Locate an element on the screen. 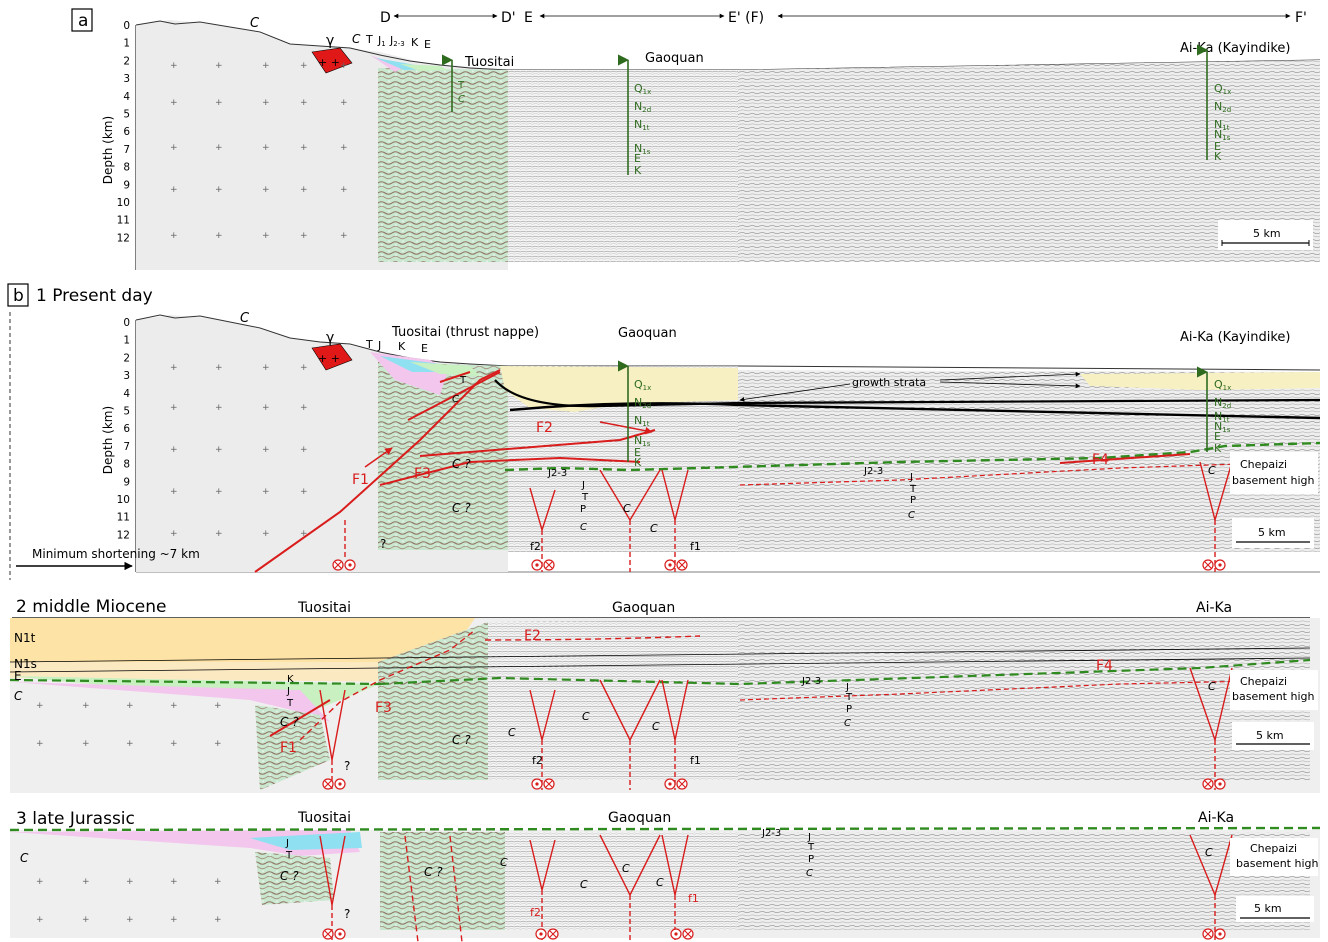 This screenshot has height=942, width=1328. b2-t-b: T is located at coordinates (849, 697).